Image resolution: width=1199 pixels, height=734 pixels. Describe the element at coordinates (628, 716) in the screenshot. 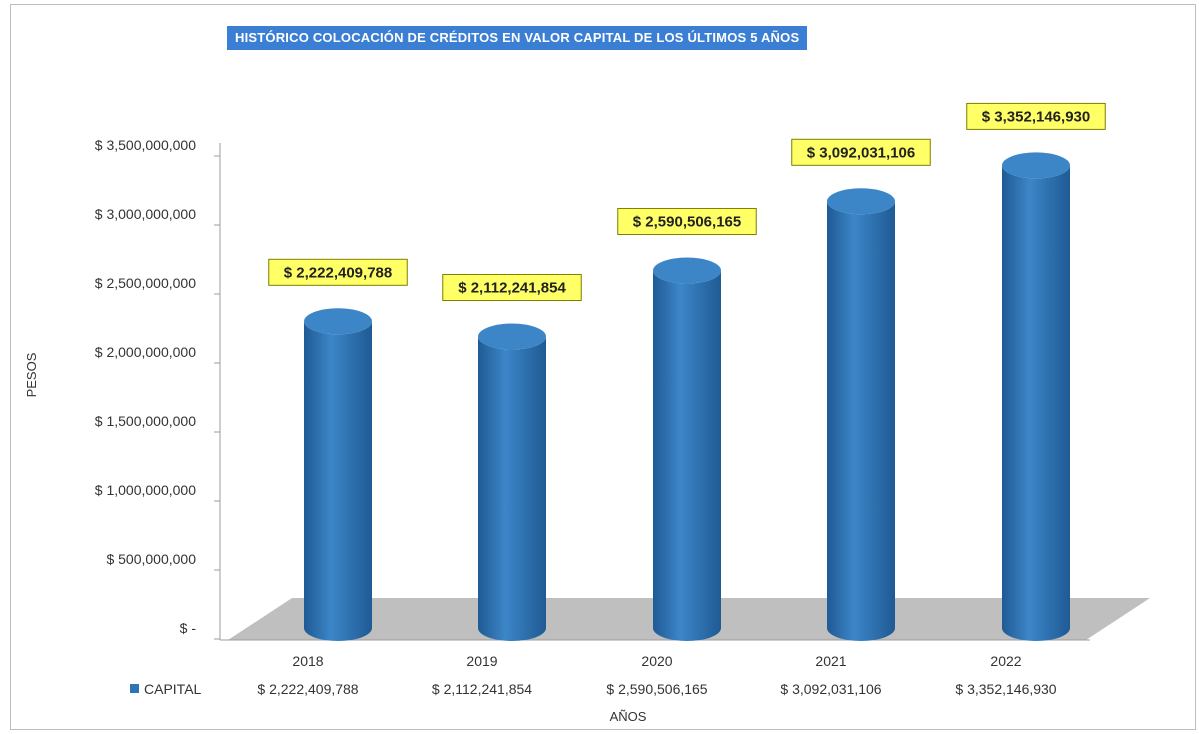

I see `x-axis-title: AÑOS` at that location.